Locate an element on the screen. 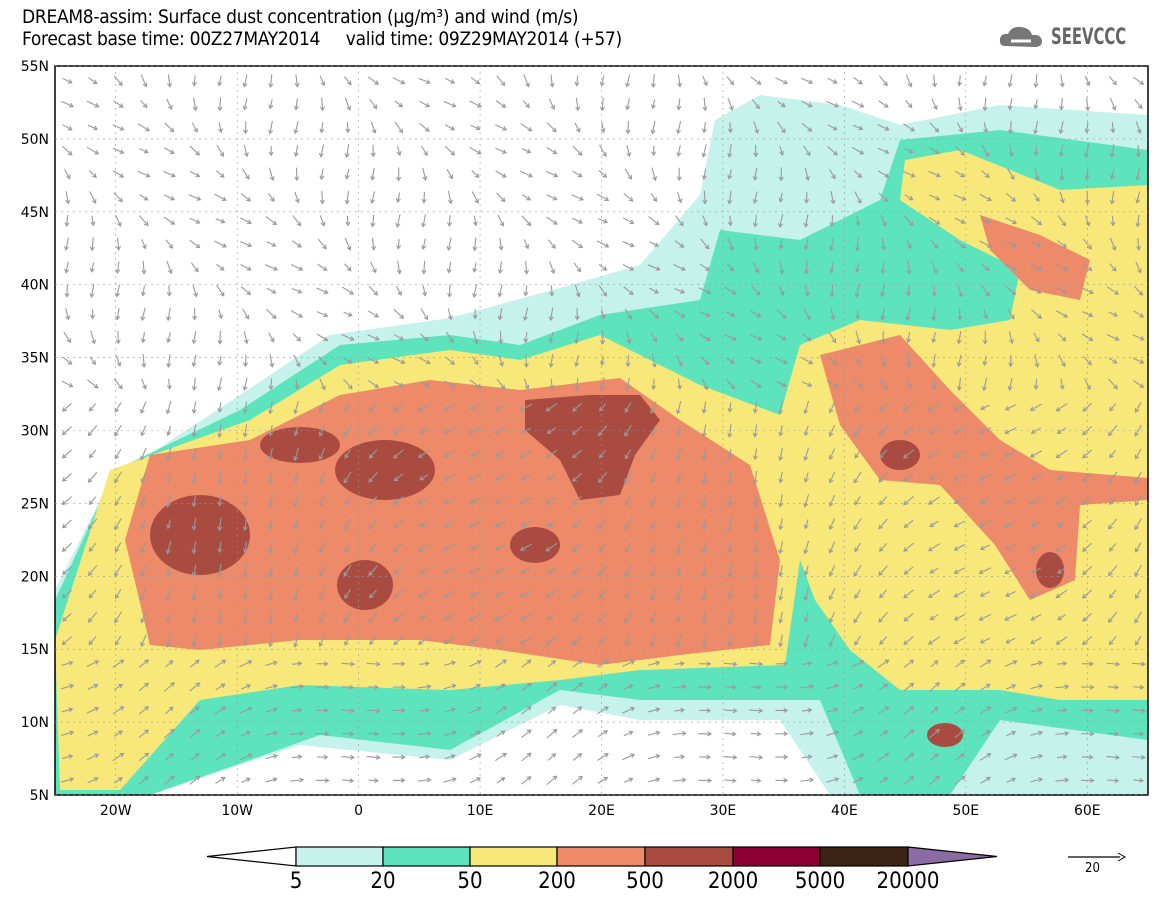 The image size is (1165, 907). colorbar-bin is located at coordinates (776, 856).